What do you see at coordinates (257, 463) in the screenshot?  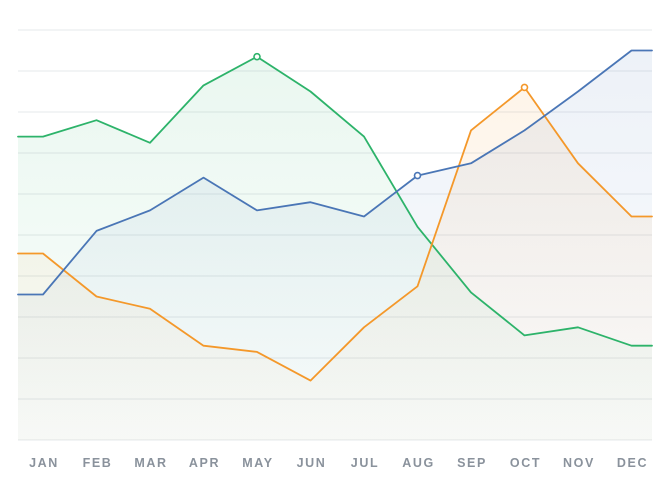 I see `x-tick-label: MAY` at bounding box center [257, 463].